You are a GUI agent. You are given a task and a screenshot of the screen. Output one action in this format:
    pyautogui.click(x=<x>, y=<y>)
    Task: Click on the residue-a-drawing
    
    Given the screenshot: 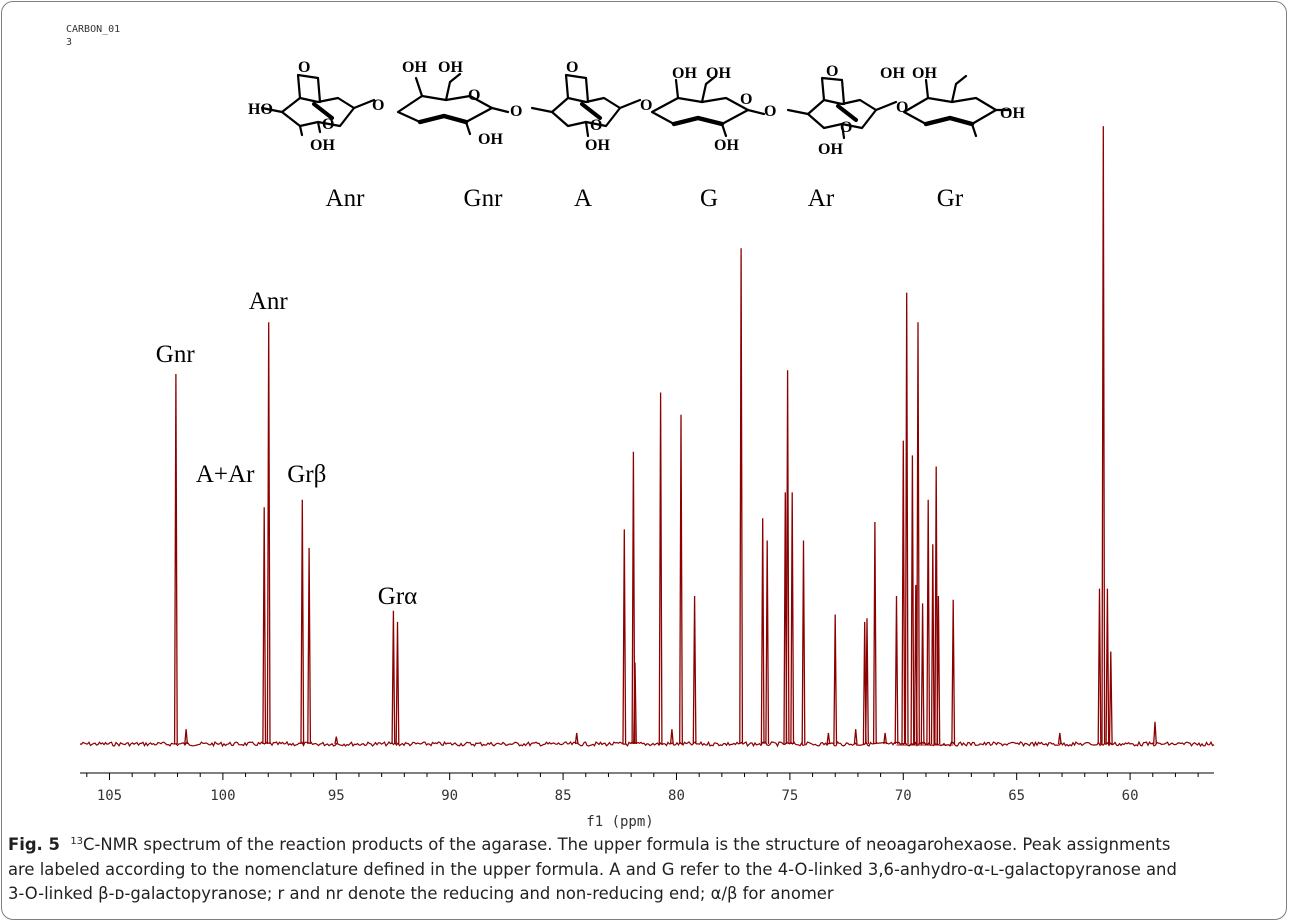 What is the action you would take?
    pyautogui.click(x=586, y=105)
    